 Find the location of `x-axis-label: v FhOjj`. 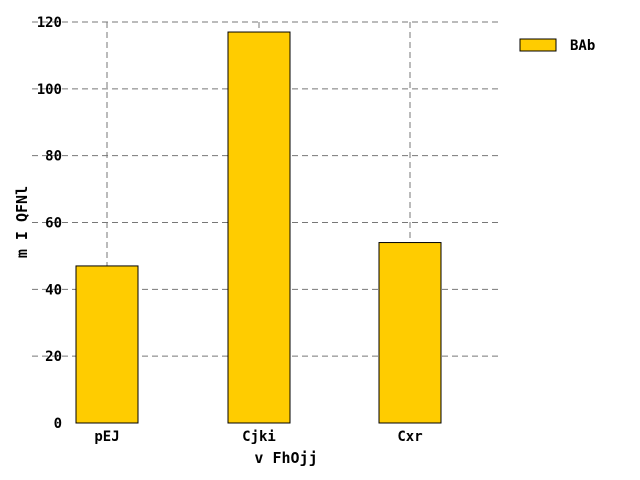

x-axis-label: v FhOjj is located at coordinates (285, 458).